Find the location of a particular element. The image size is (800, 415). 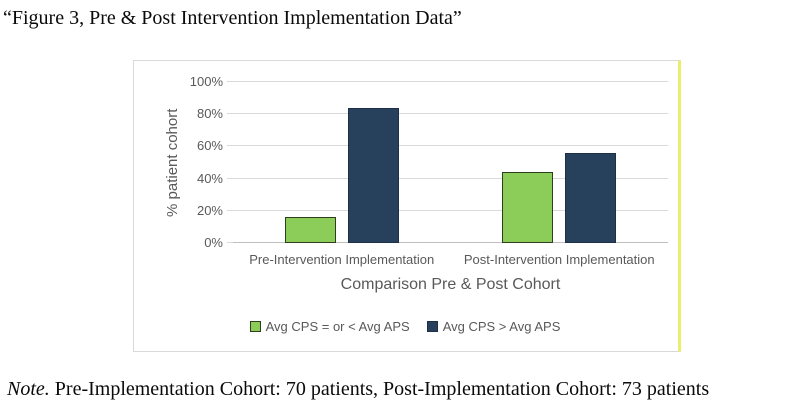

legend-swatch-green is located at coordinates (255, 326).